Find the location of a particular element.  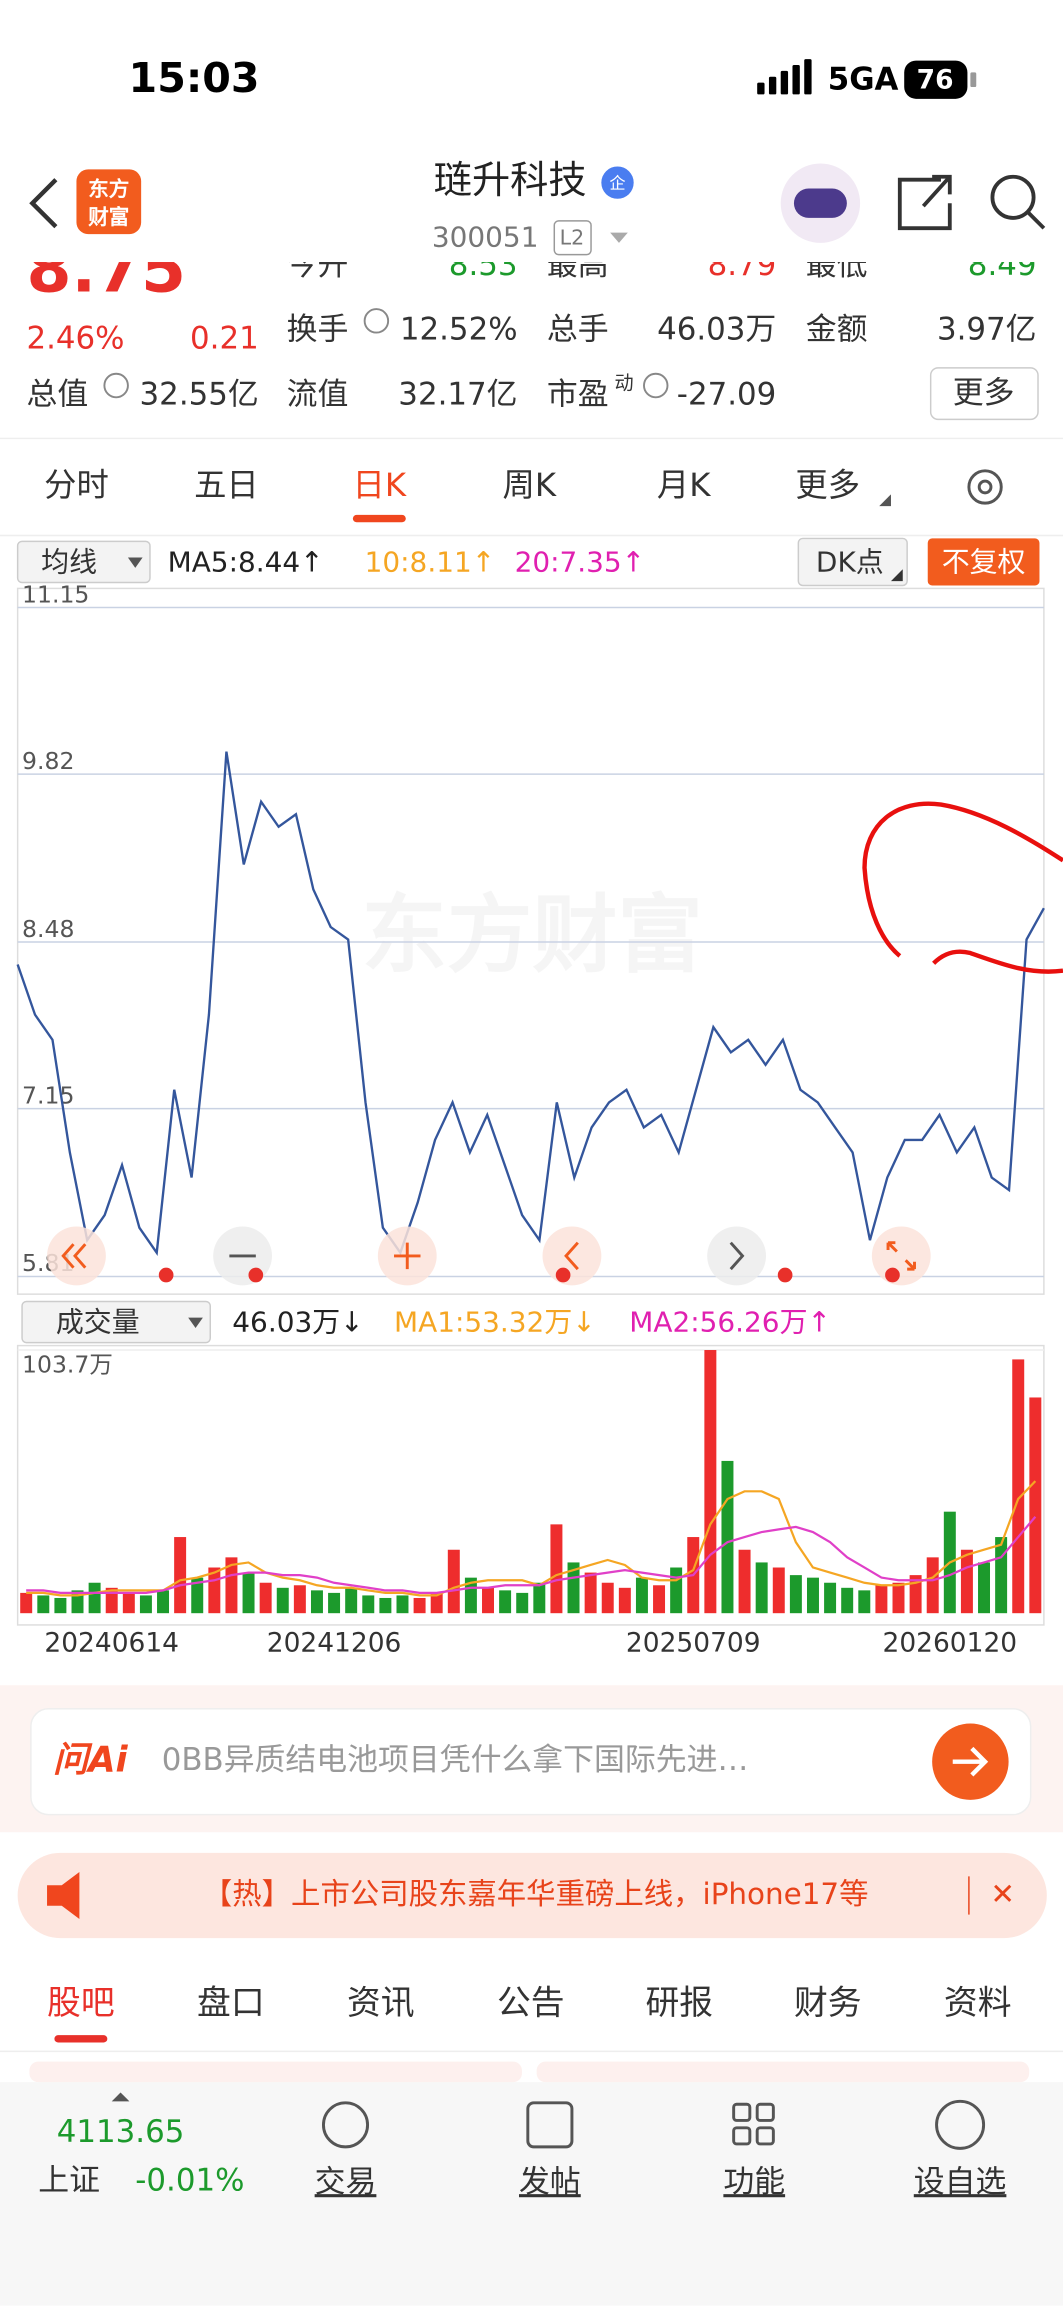

banner is located at coordinates (532, 1895).